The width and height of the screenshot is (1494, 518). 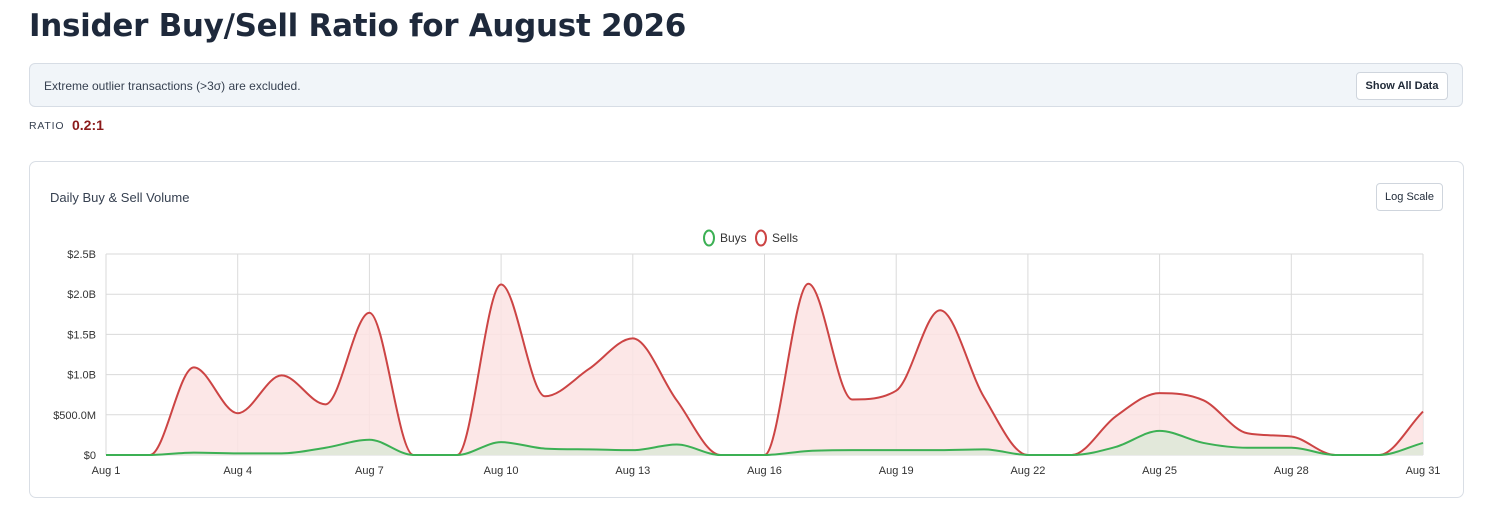 What do you see at coordinates (632, 471) in the screenshot?
I see `x-tick-label: Aug 13` at bounding box center [632, 471].